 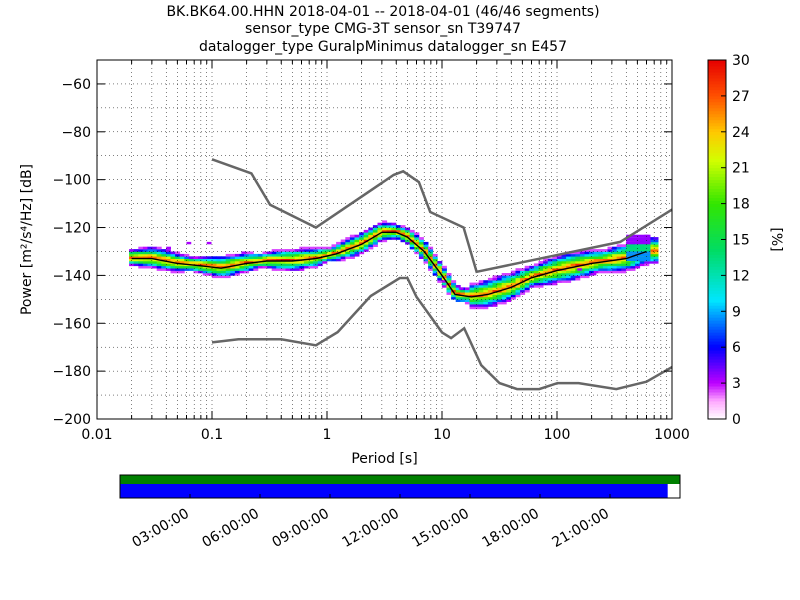 I want to click on colorbar-tick-label: 18, so click(x=741, y=205).